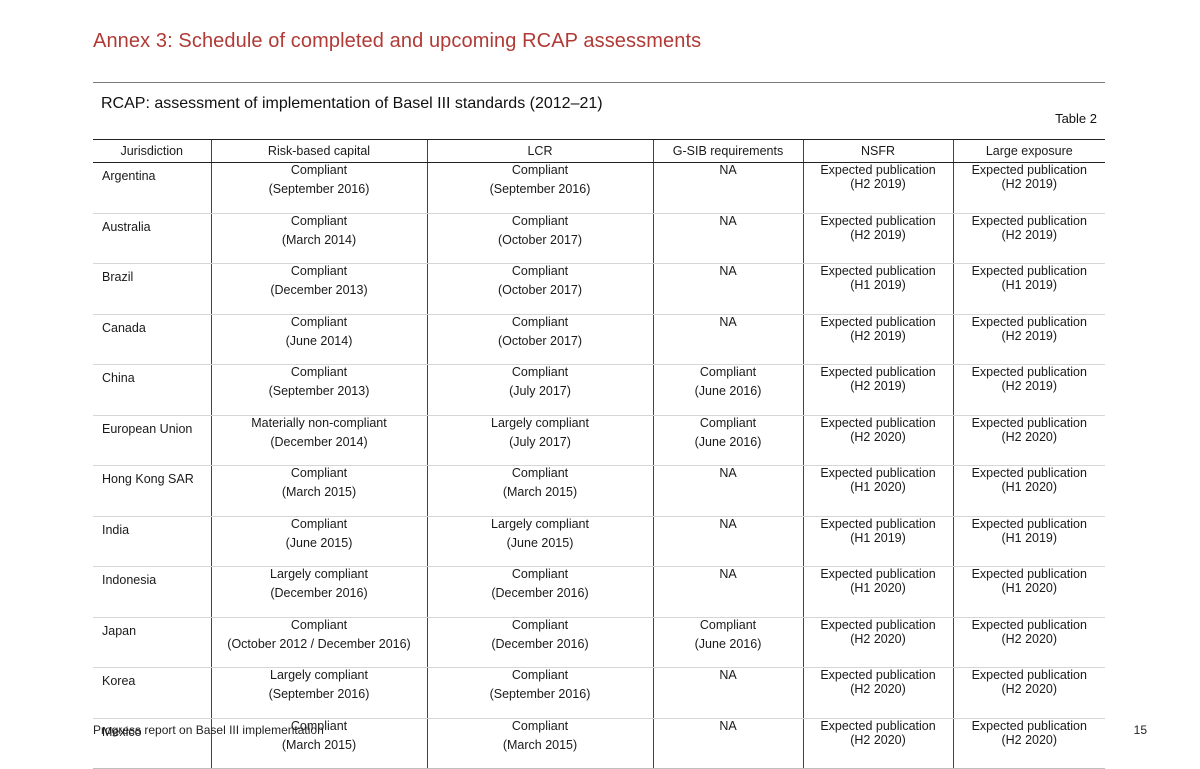 The image size is (1200, 769). What do you see at coordinates (152, 642) in the screenshot?
I see `cell-jurisdiction: Japan` at bounding box center [152, 642].